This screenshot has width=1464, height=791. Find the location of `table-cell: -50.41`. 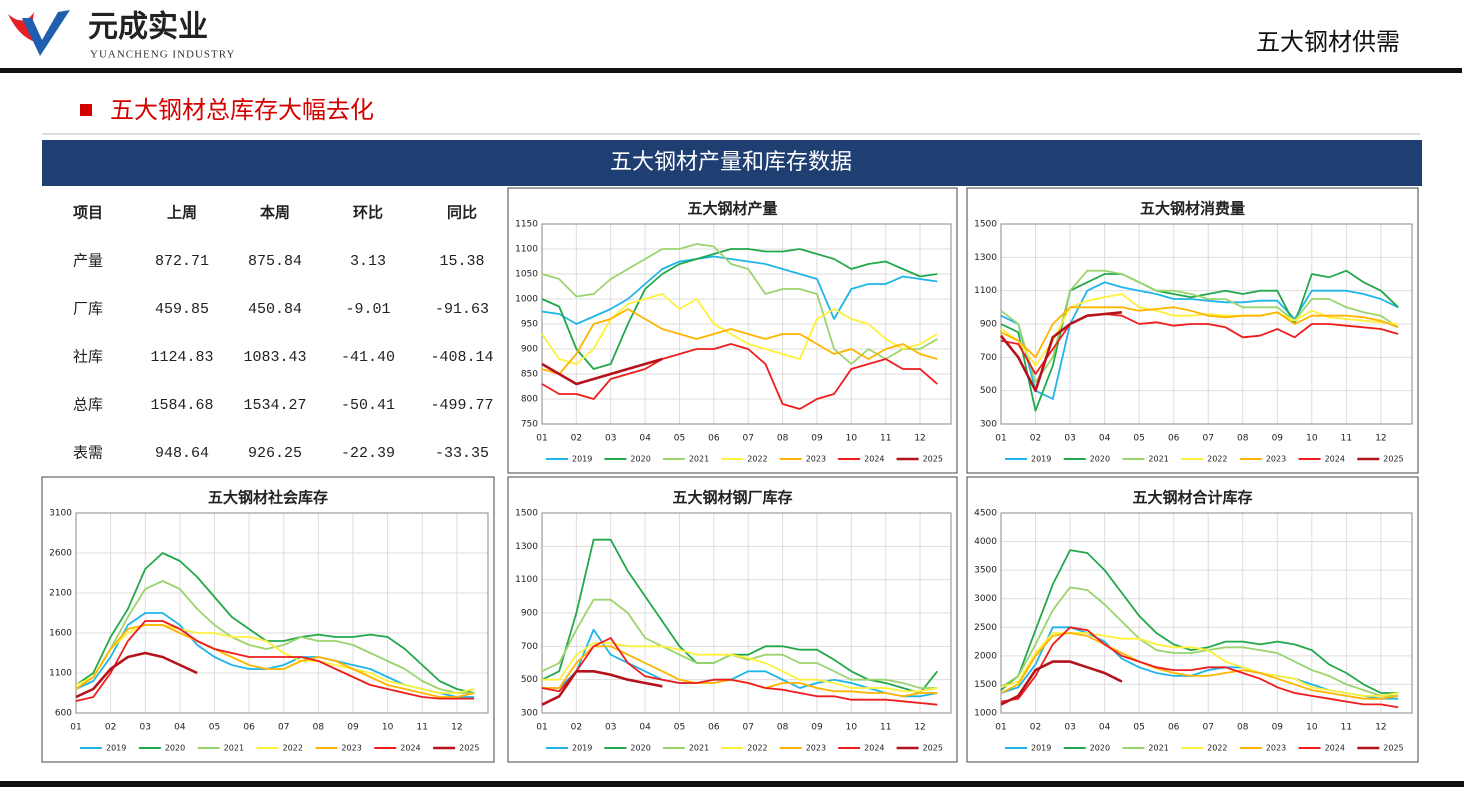

table-cell: -50.41 is located at coordinates (368, 405).